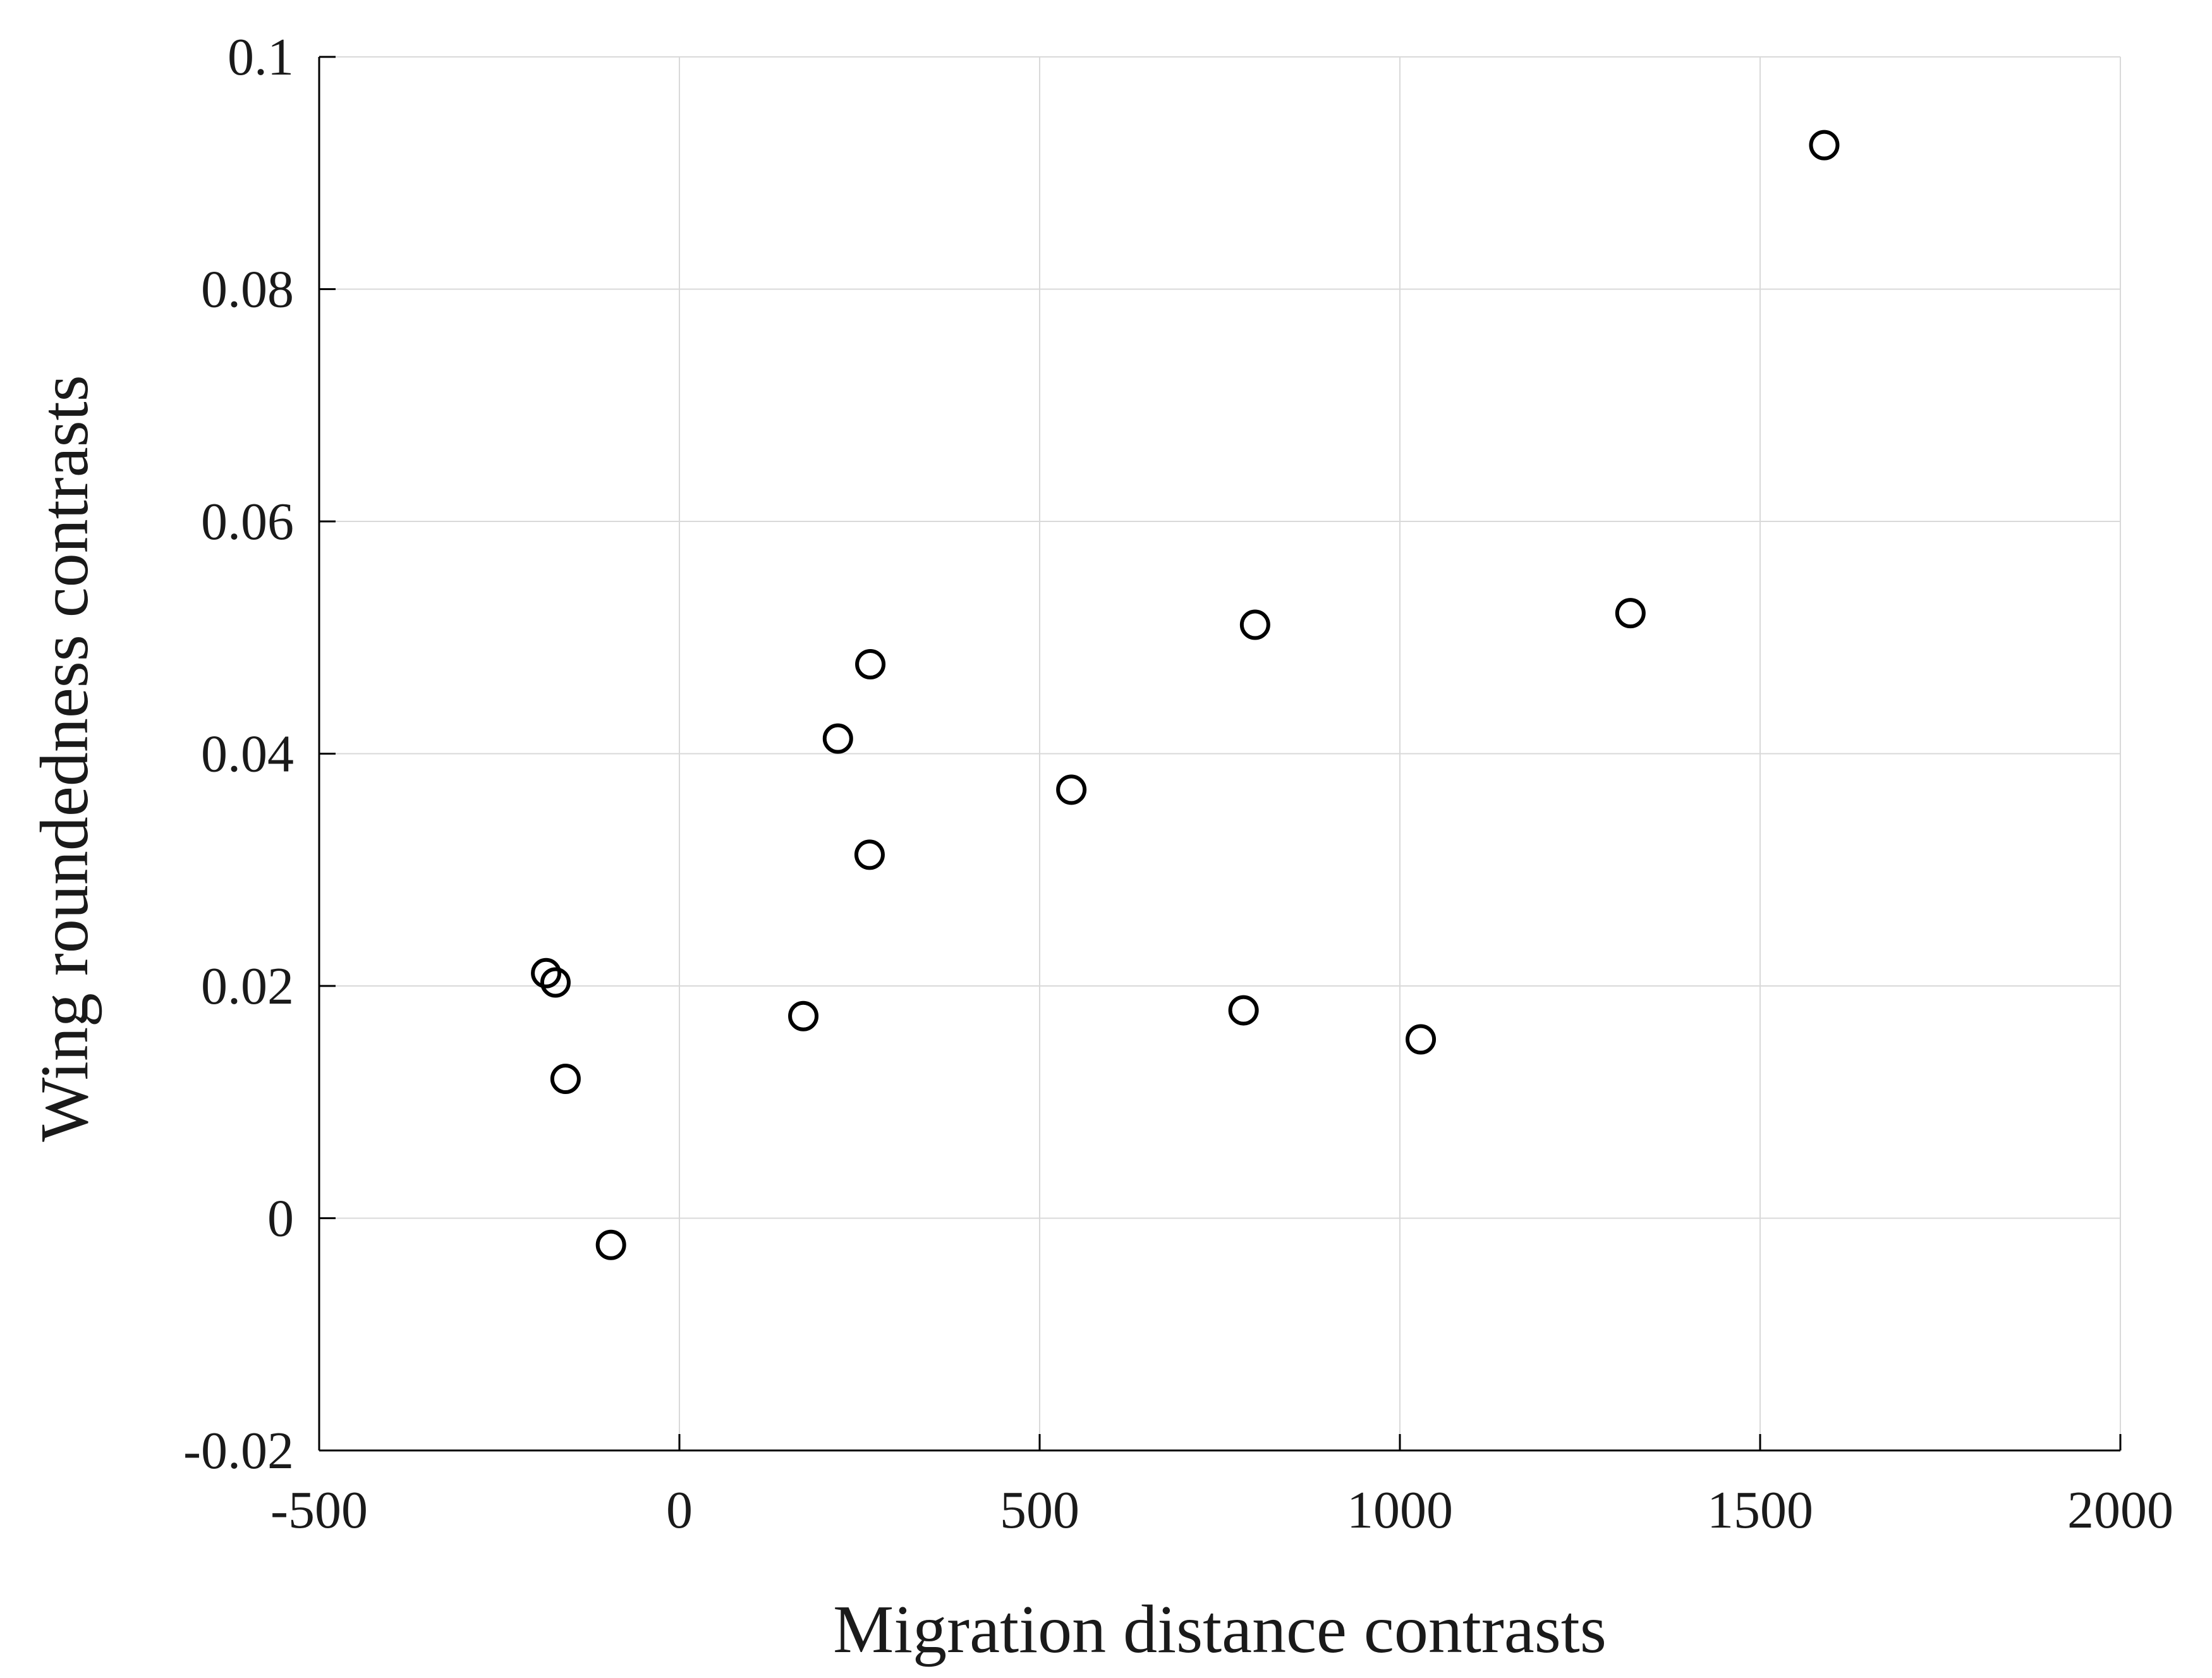 The height and width of the screenshot is (1678, 2212). What do you see at coordinates (319, 1511) in the screenshot?
I see `x-tick-label: -500` at bounding box center [319, 1511].